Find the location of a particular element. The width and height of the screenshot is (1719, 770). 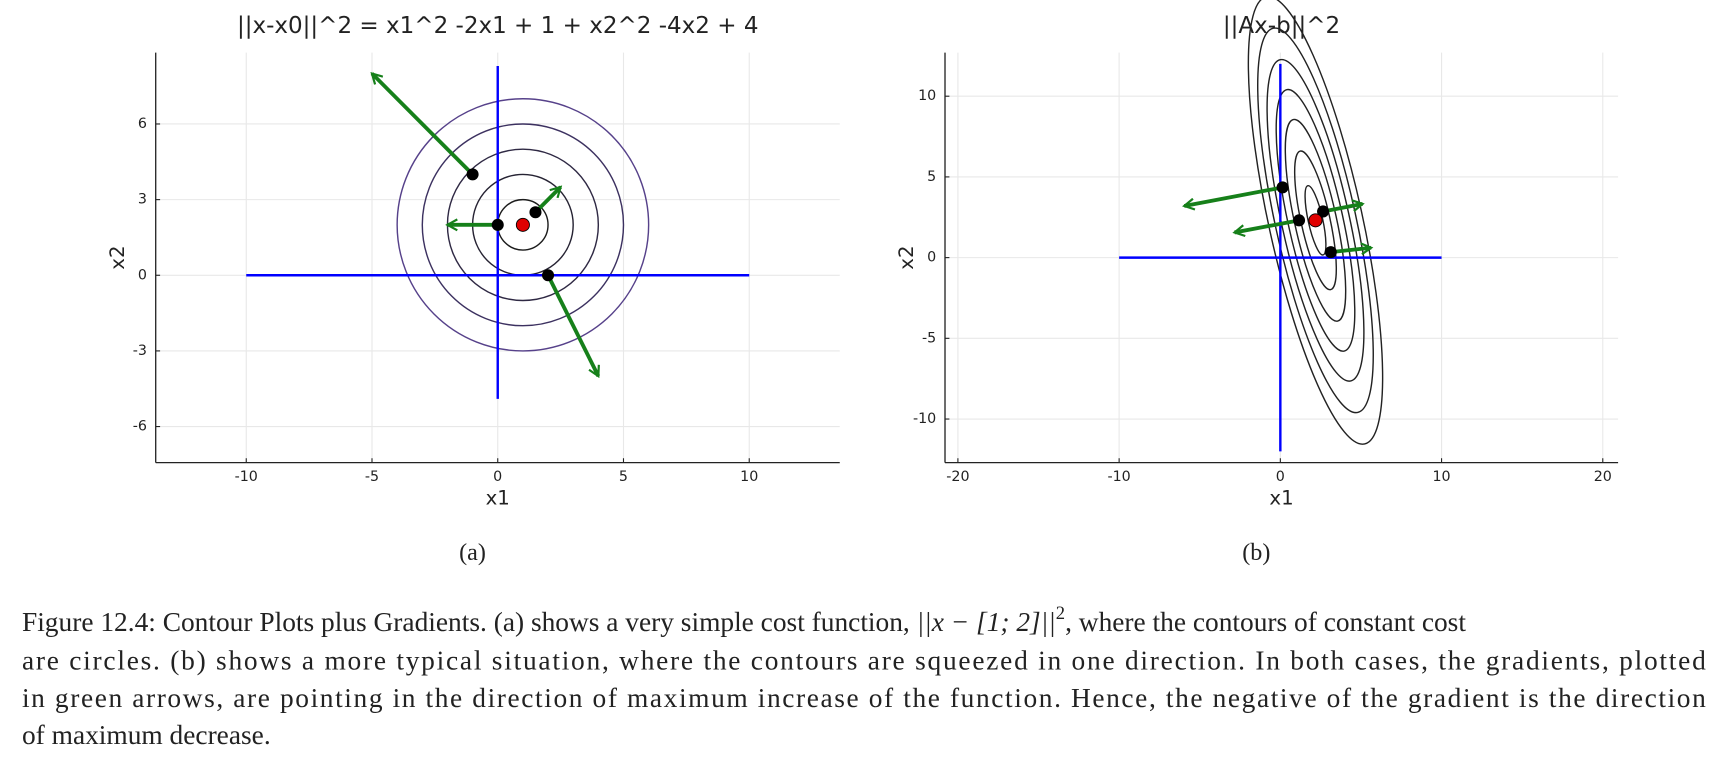

y-tick-label: 10 is located at coordinates (927, 96).